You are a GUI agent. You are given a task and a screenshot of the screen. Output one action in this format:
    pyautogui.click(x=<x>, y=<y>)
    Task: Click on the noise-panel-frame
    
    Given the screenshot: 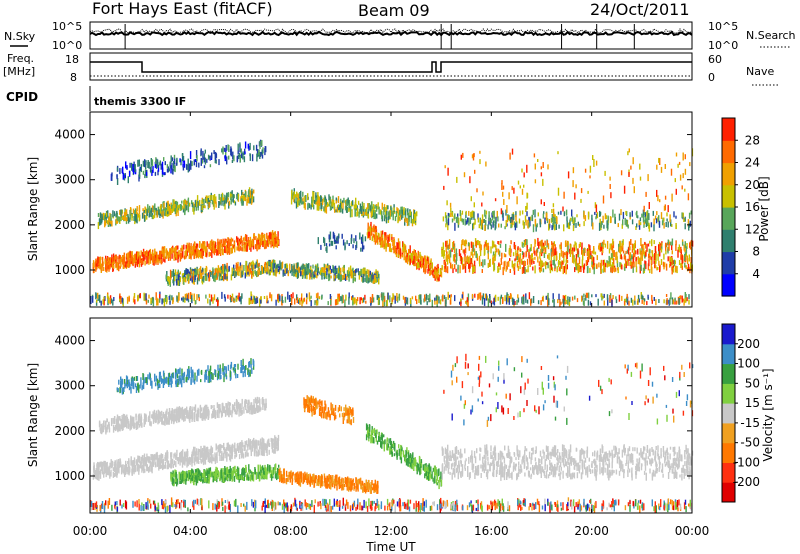 What is the action you would take?
    pyautogui.click(x=391, y=35)
    